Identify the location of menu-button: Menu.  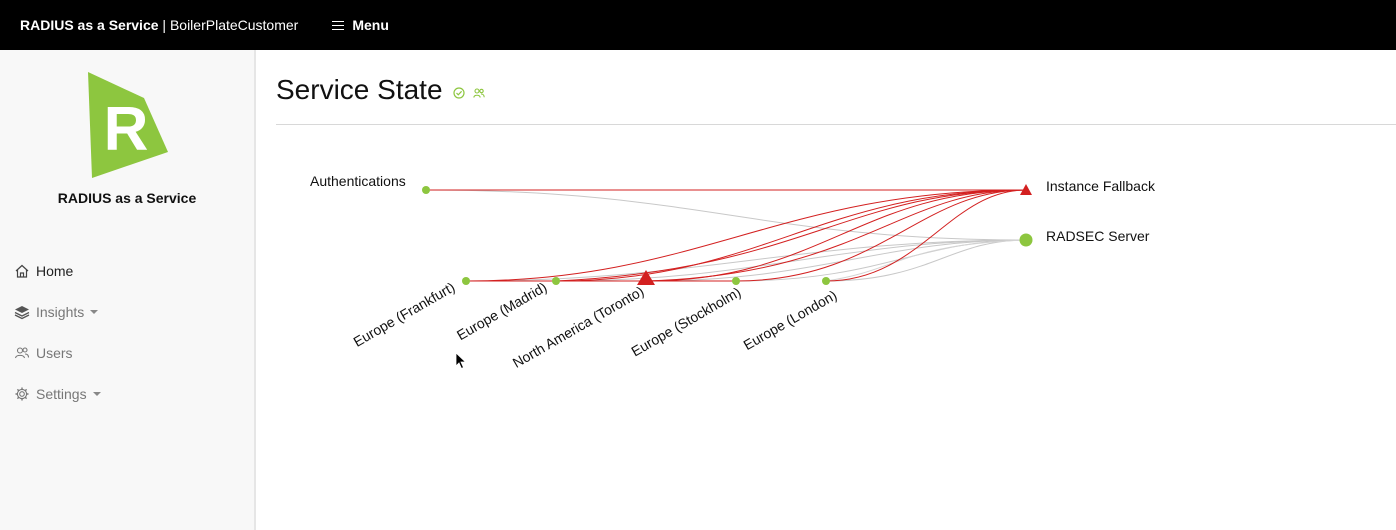
(360, 25).